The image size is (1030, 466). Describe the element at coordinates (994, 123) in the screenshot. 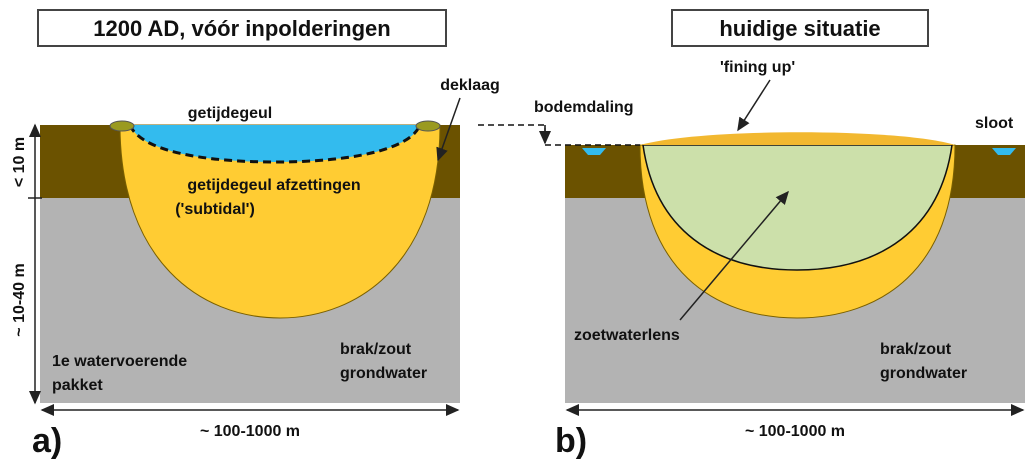

I see `label: sloot` at that location.